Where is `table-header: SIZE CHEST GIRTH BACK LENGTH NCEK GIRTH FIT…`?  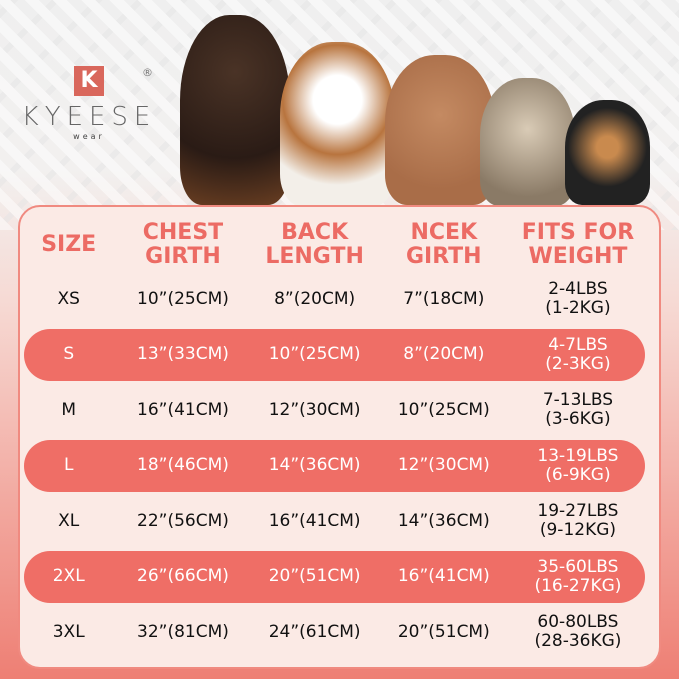
table-header: SIZE CHEST GIRTH BACK LENGTH NCEK GIRTH FIT… is located at coordinates (334, 245).